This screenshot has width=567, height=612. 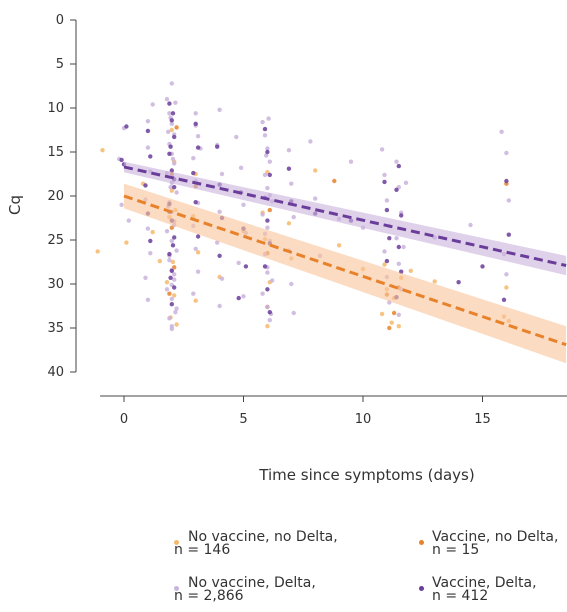 I want to click on legend-label-line2: n = 15, so click(x=456, y=550).